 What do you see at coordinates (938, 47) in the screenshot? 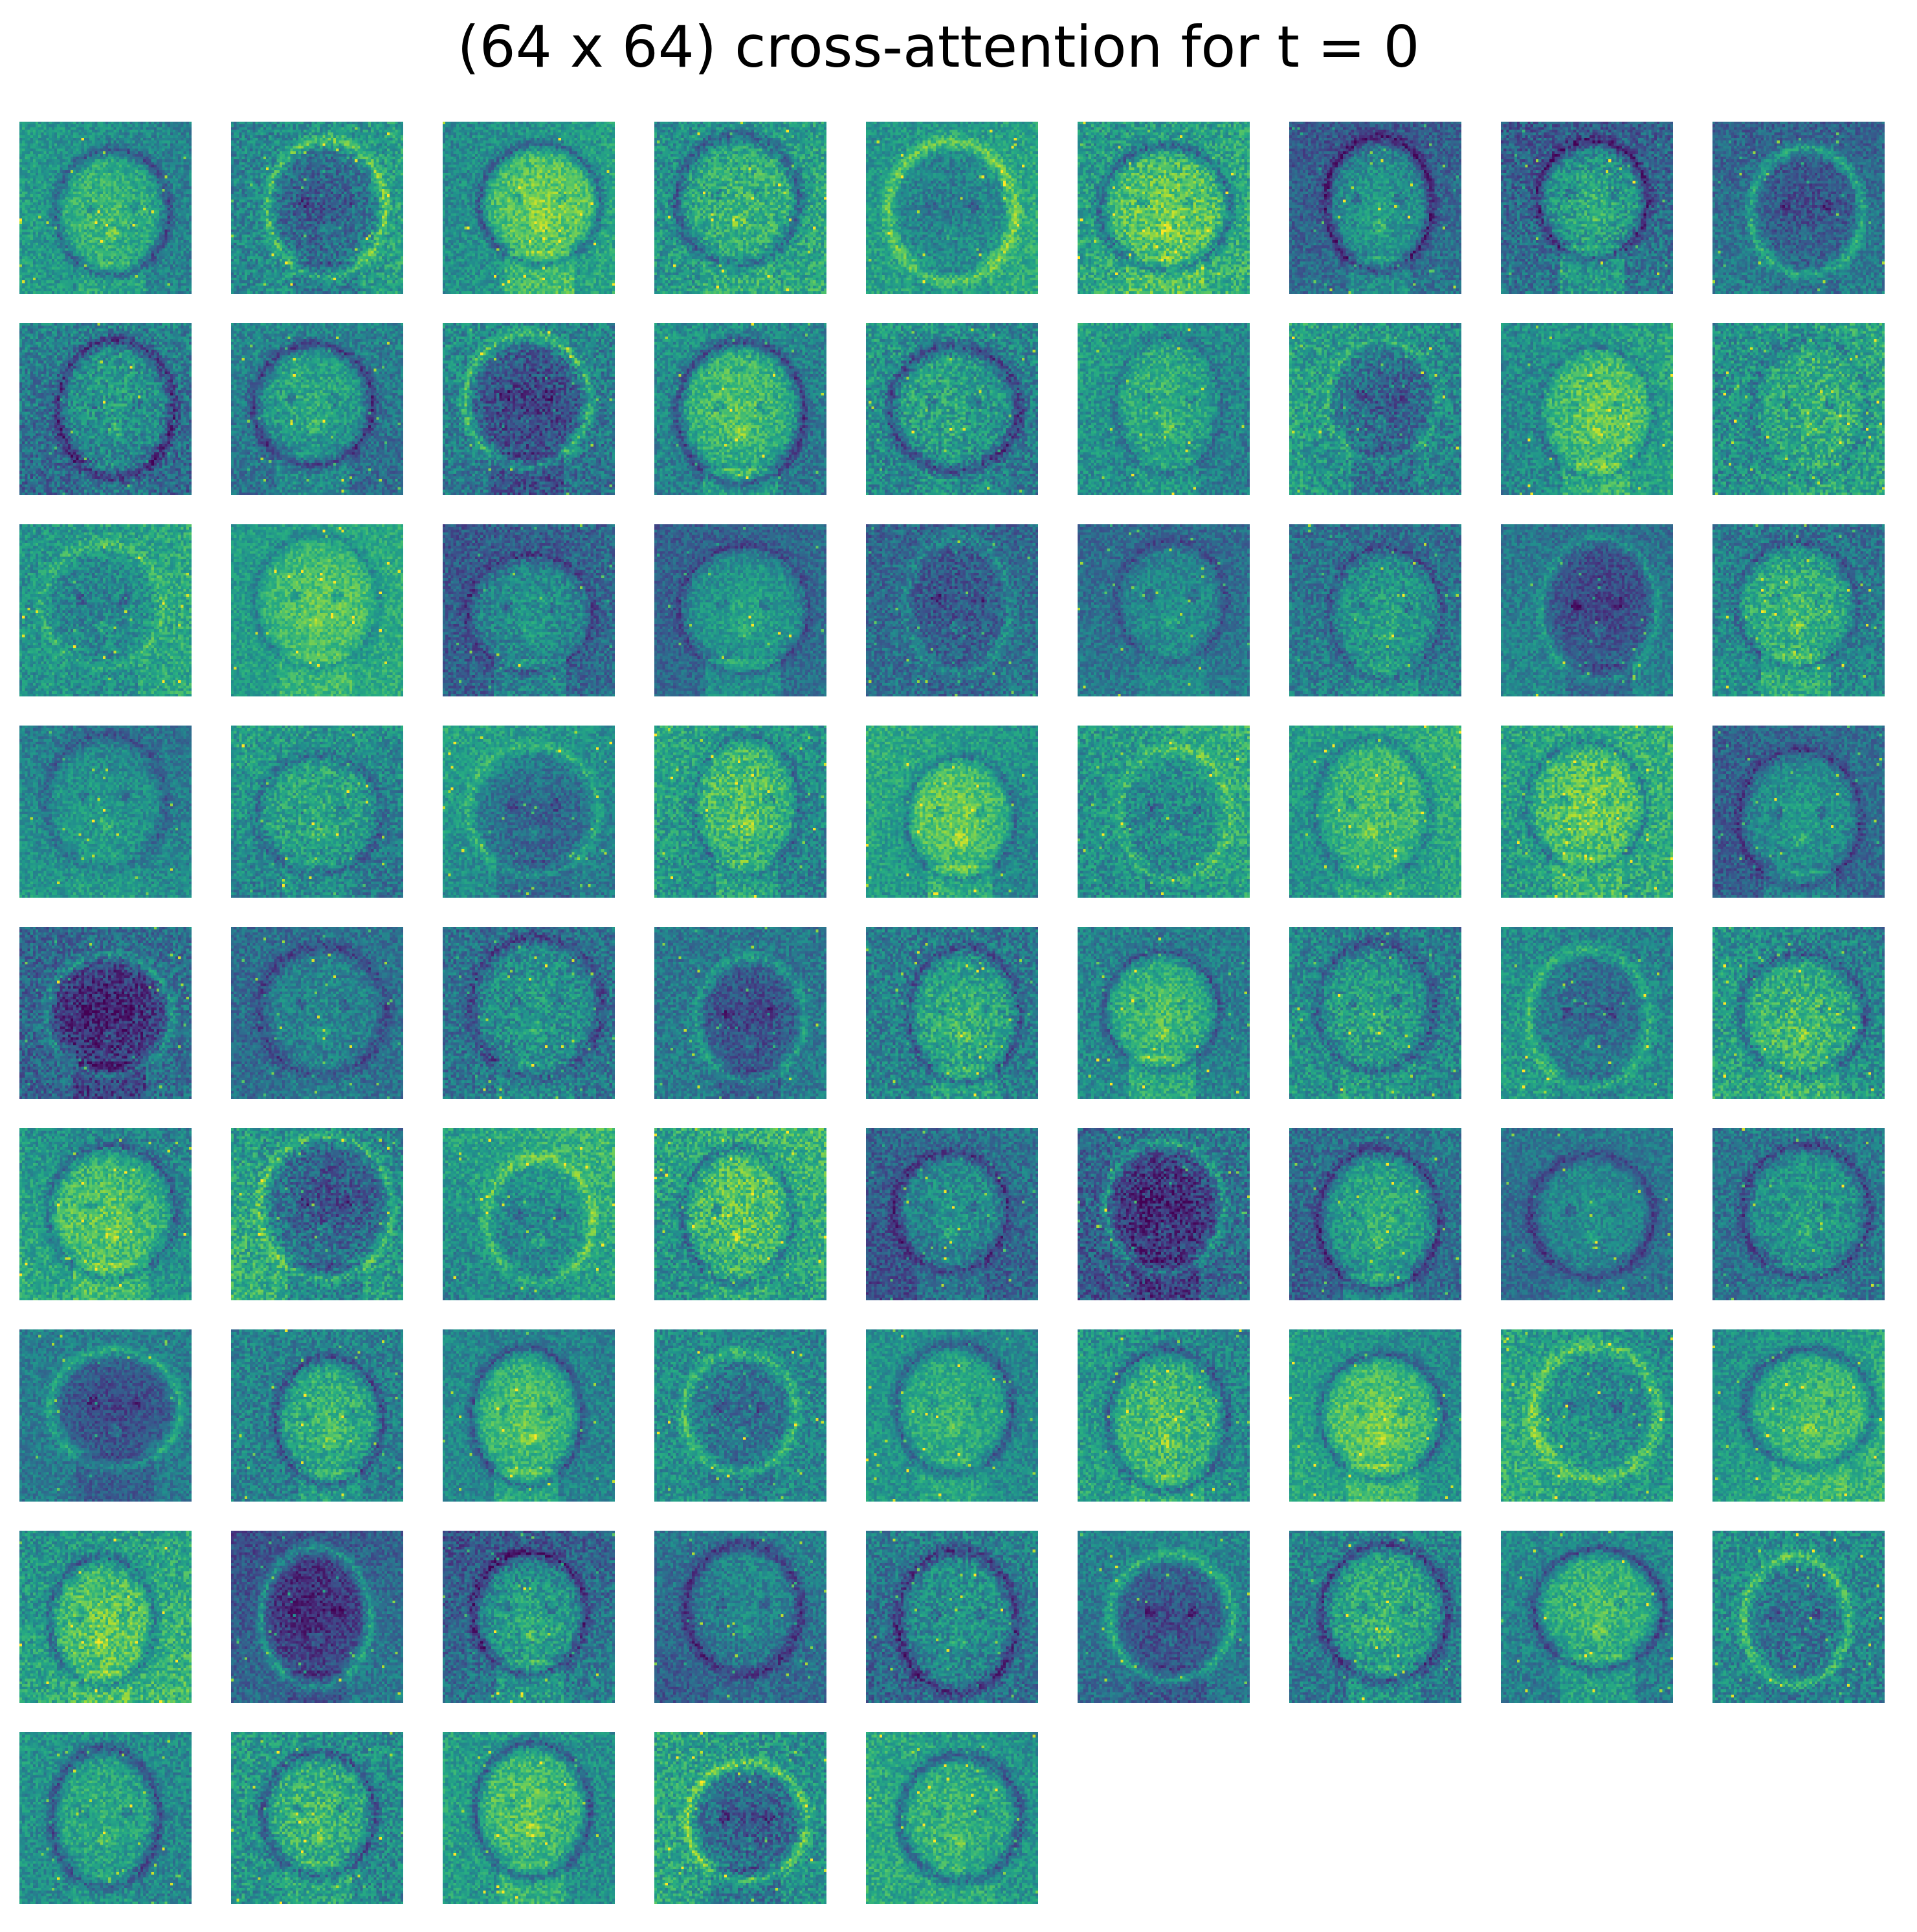
I see `figure-title: (64 x 64) cross-attention for t = 0` at bounding box center [938, 47].